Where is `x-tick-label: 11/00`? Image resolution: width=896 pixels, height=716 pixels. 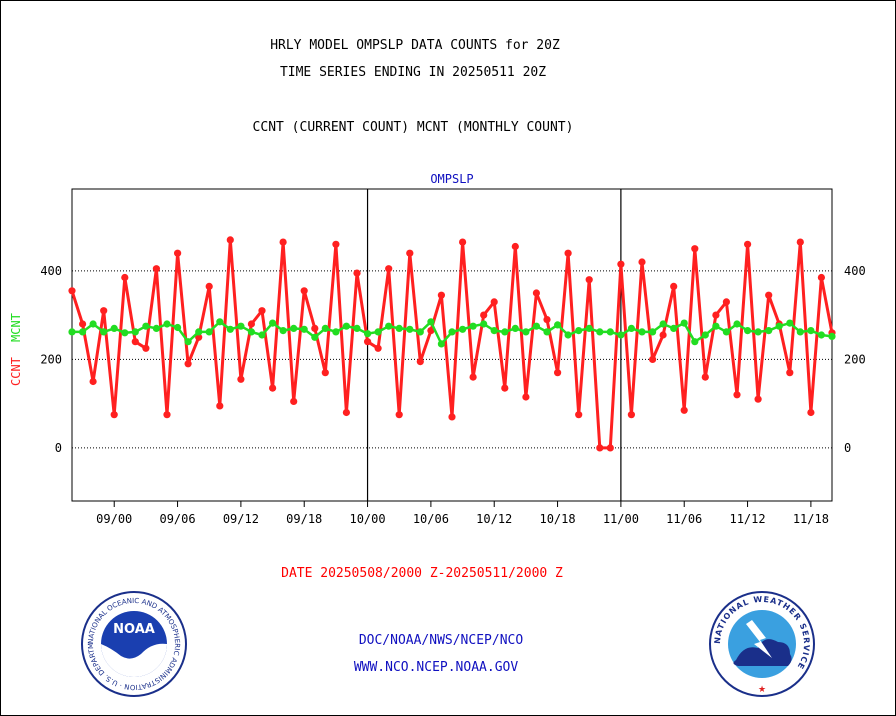
x-tick-label: 11/00 is located at coordinates (621, 519).